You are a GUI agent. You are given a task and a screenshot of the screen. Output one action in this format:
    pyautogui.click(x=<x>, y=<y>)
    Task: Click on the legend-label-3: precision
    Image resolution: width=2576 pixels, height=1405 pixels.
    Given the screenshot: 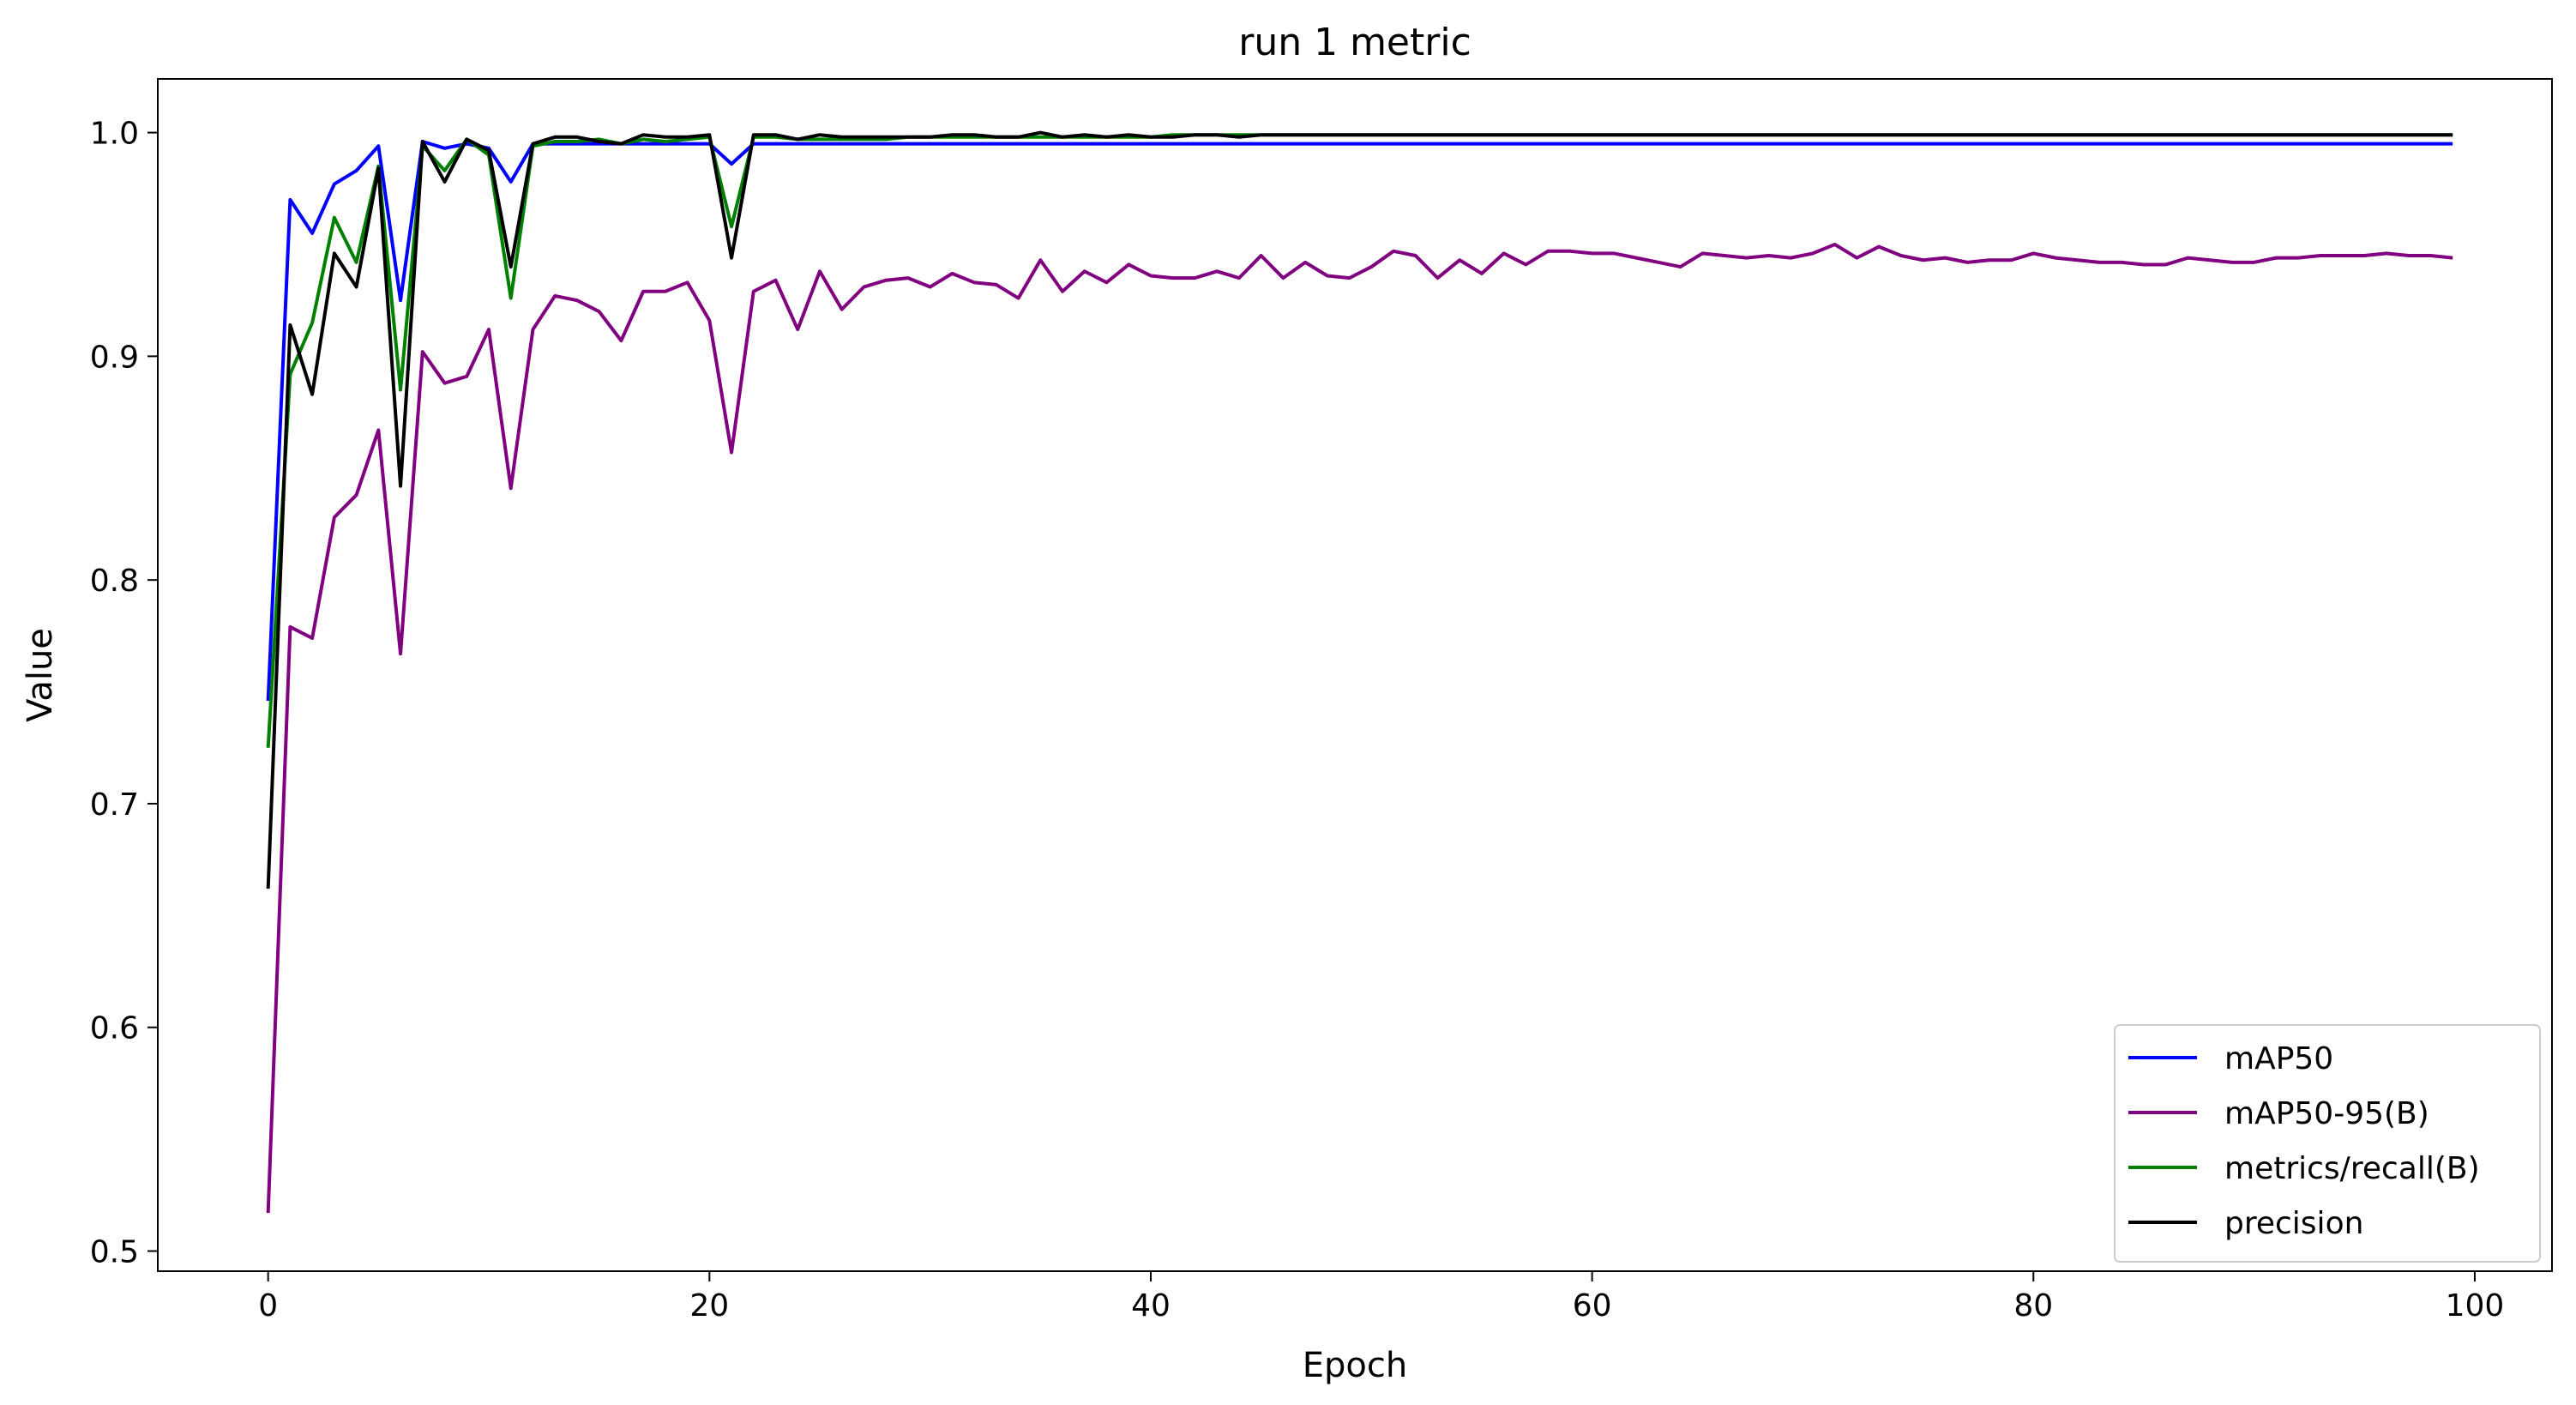 What is the action you would take?
    pyautogui.click(x=2293, y=1223)
    